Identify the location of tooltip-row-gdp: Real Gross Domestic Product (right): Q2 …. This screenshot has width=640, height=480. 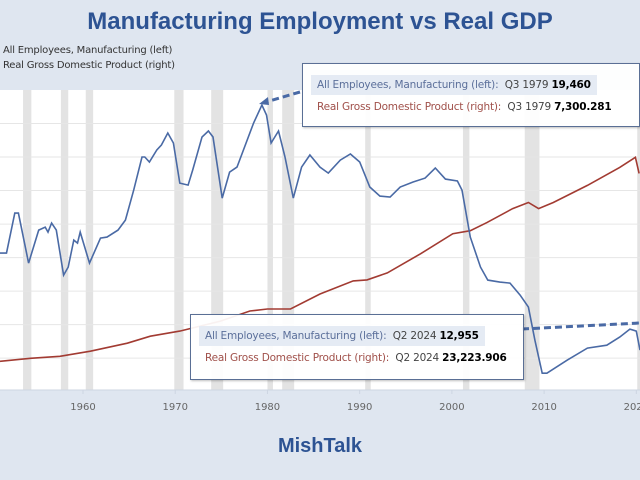
(356, 358).